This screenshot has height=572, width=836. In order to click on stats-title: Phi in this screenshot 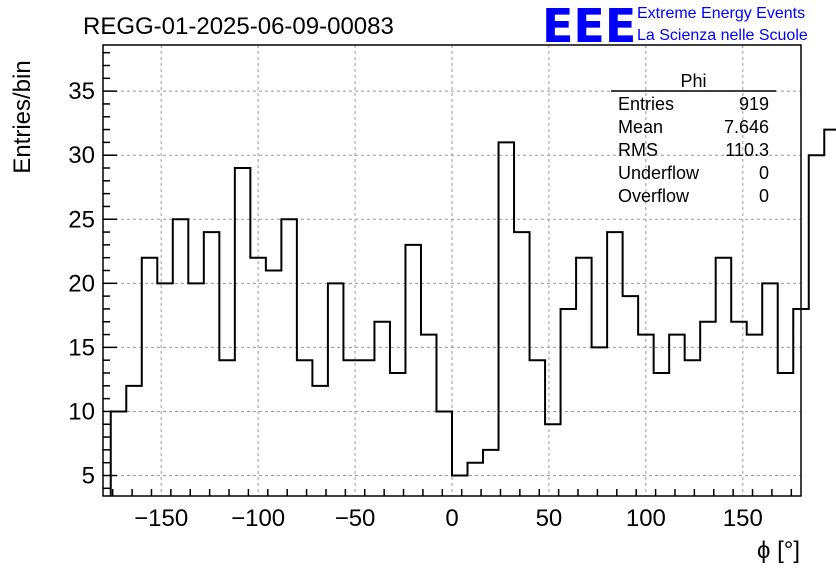, I will do `click(693, 81)`.